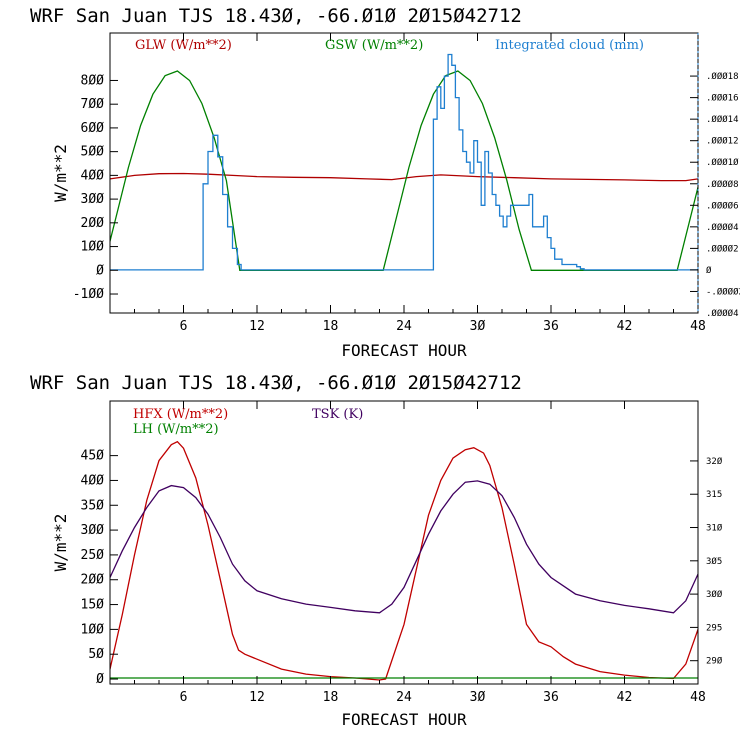 The height and width of the screenshot is (740, 740). Describe the element at coordinates (714, 495) in the screenshot. I see `y2-tick-label: 315` at that location.